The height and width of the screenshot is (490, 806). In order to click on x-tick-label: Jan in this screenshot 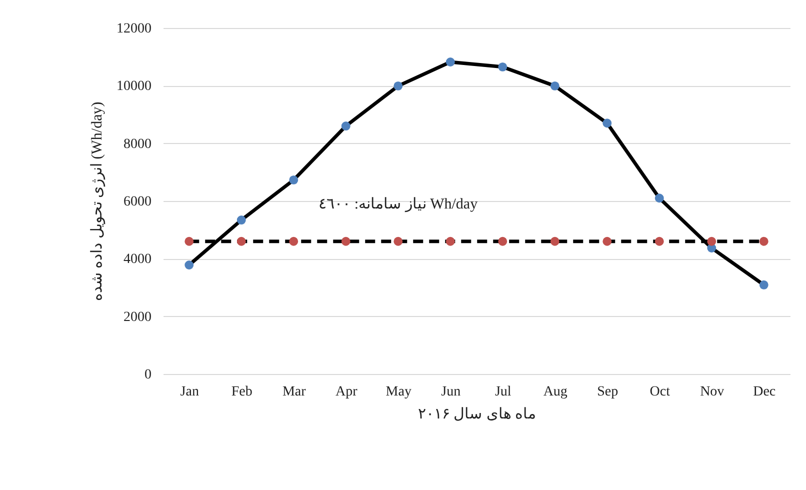, I will do `click(189, 392)`.